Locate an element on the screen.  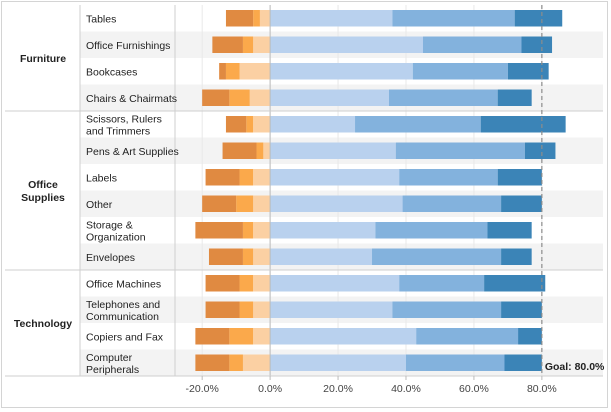
category-label: Copiers and Fax is located at coordinates (125, 337).